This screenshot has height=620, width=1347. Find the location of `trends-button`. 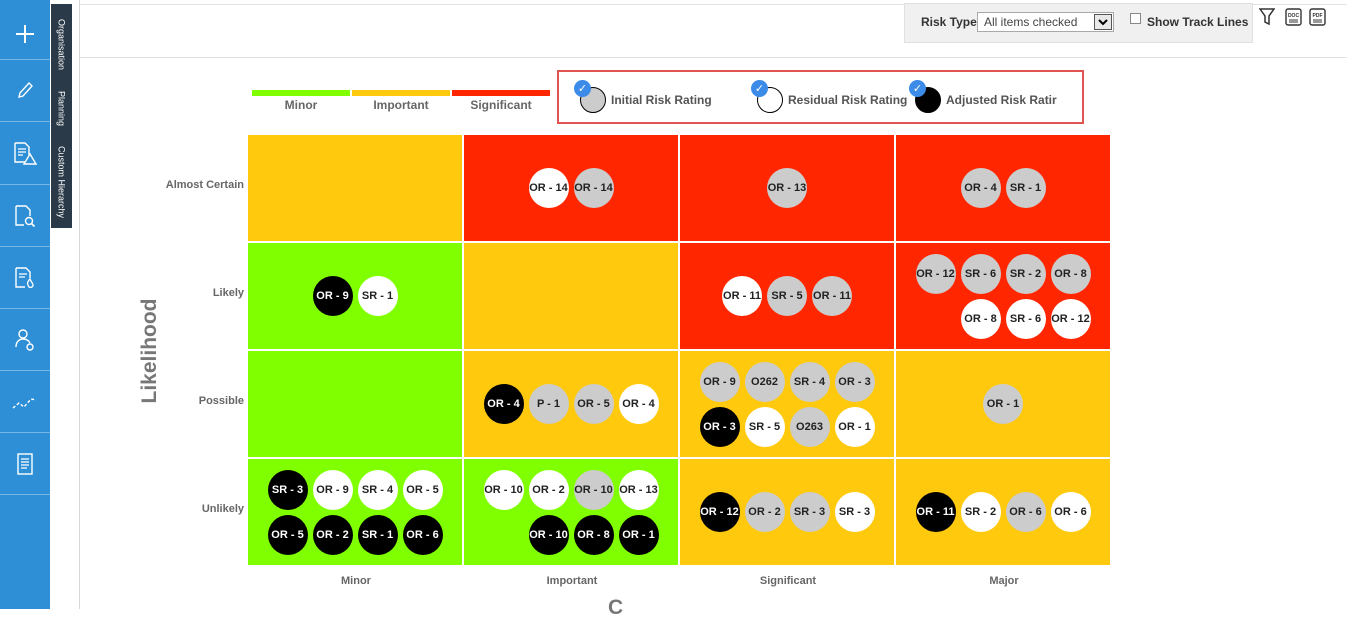

trends-button is located at coordinates (25, 402).